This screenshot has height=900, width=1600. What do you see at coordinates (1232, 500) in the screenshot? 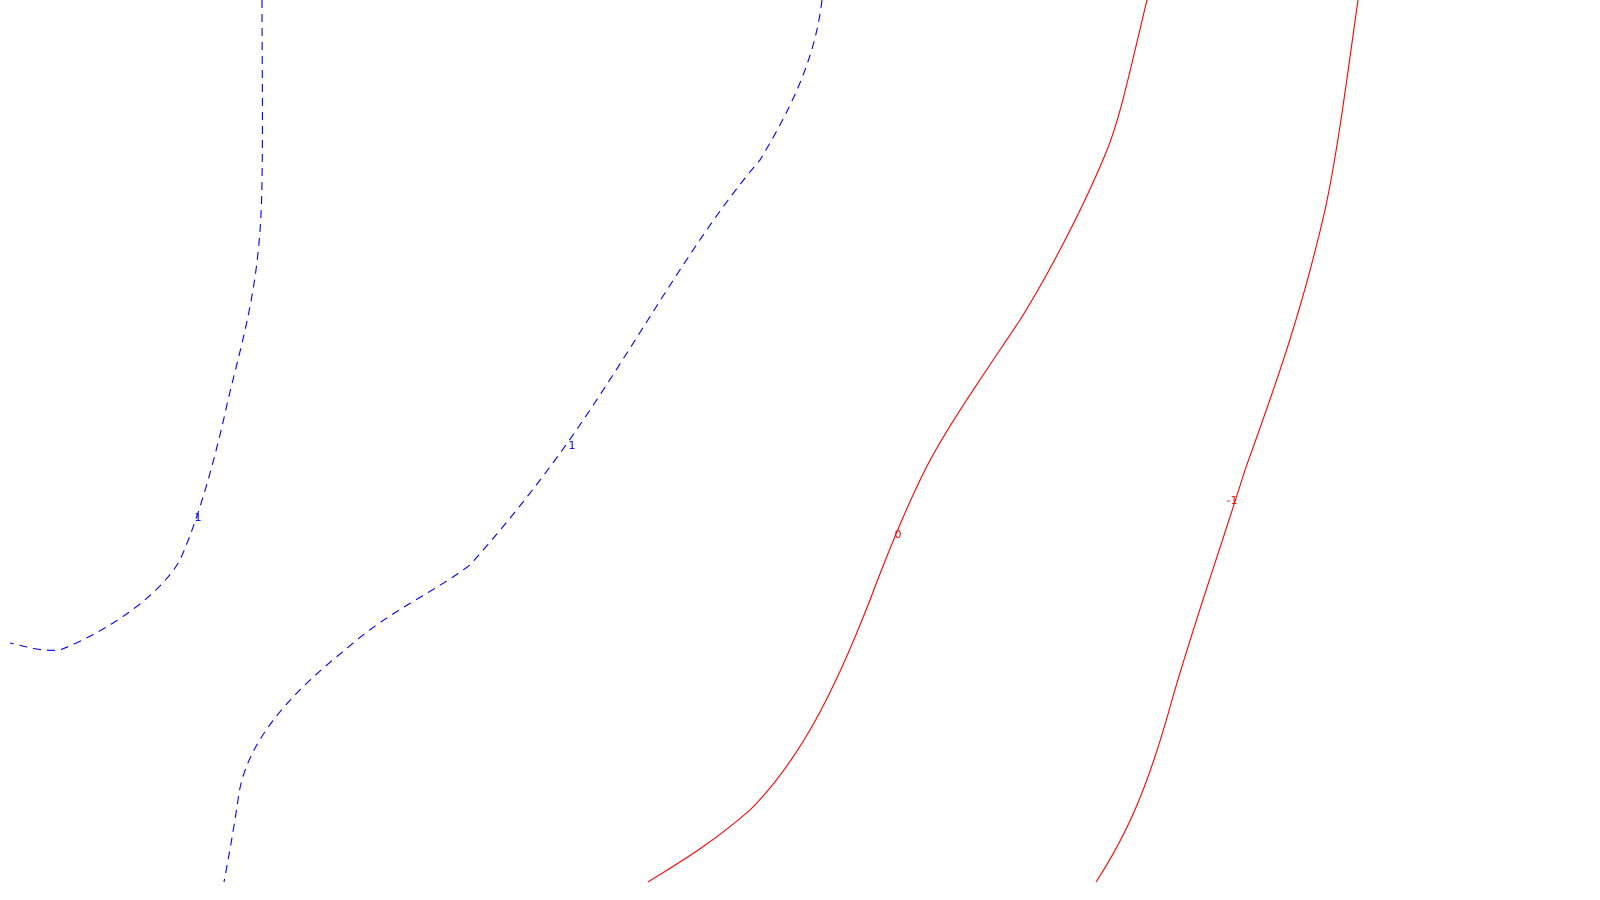
I see `contour-label-negative-right: -1` at bounding box center [1232, 500].